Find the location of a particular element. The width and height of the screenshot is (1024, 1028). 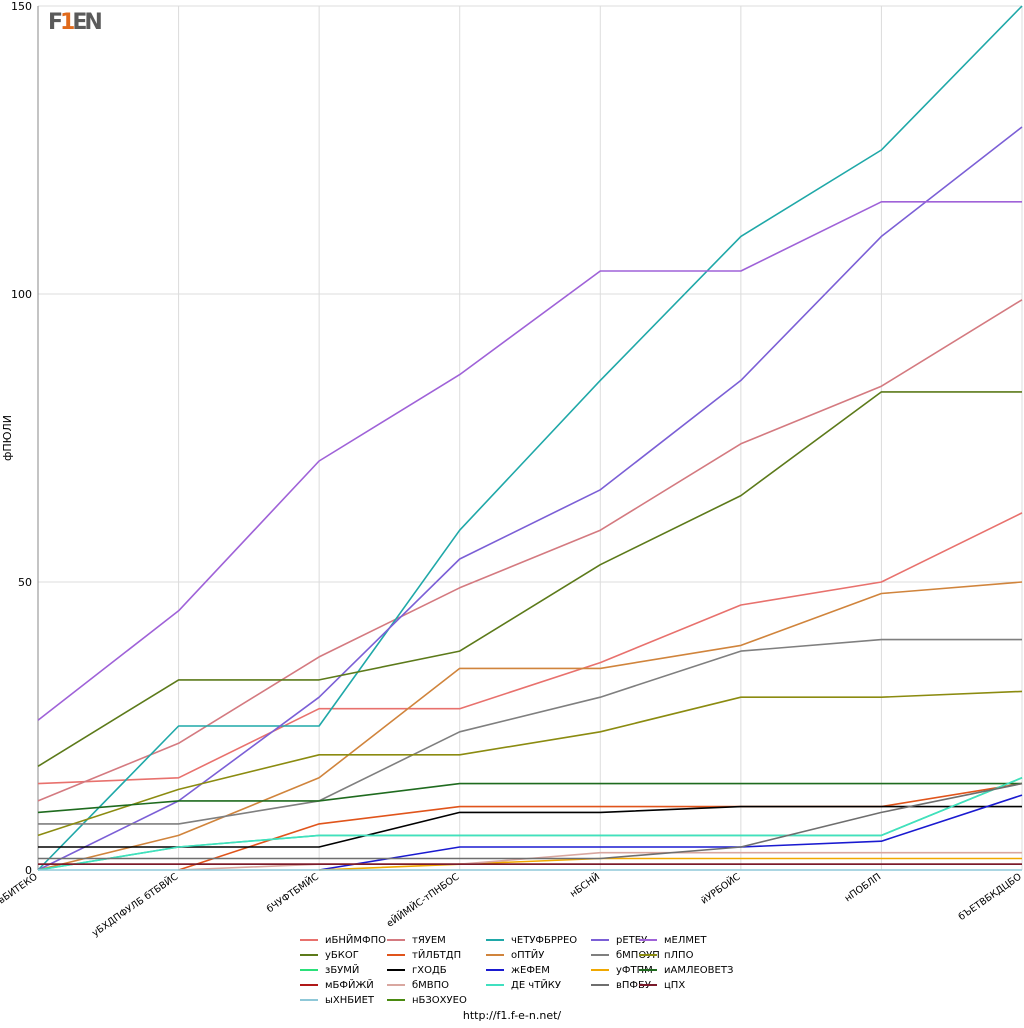

legend-item: тЙЛБТДП is located at coordinates (432, 955).